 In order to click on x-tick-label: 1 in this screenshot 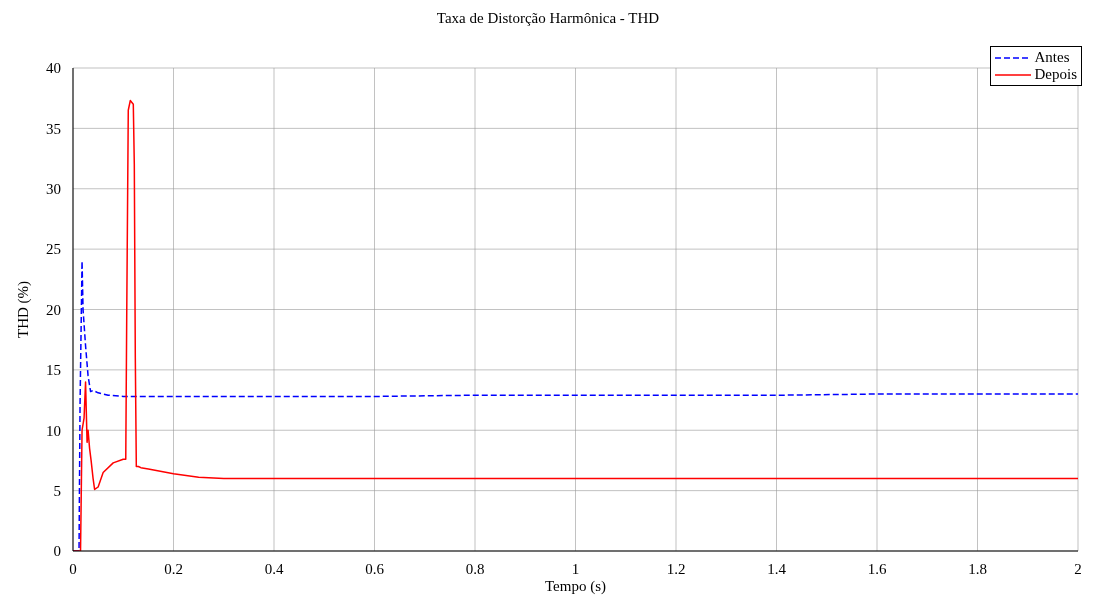, I will do `click(575, 568)`.